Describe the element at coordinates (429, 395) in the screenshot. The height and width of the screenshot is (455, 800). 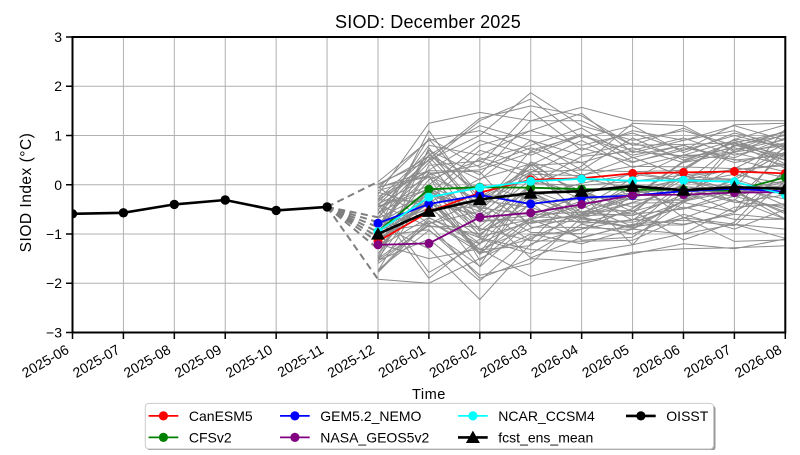
I see `svg-text: Time` at that location.